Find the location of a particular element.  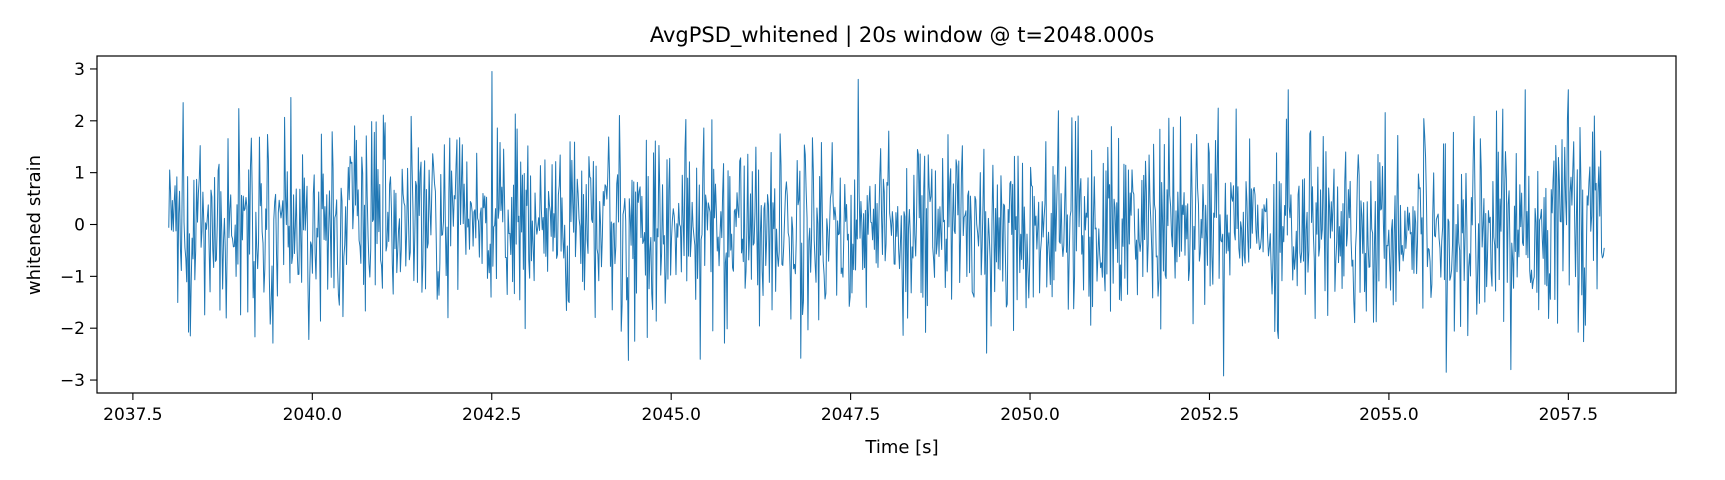

x-axis-label: Time [s] is located at coordinates (901, 447).